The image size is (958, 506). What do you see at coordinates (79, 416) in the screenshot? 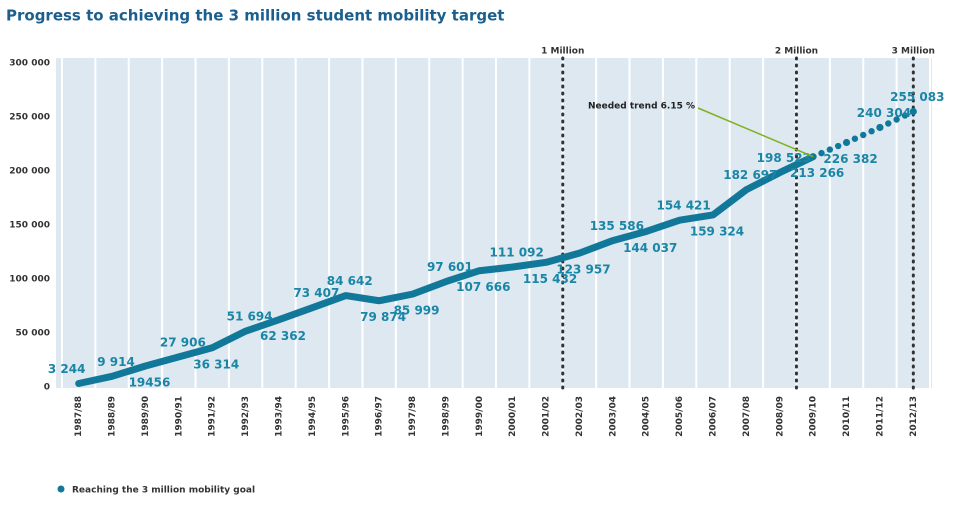
I see `x-tick-label: 1987/88` at bounding box center [79, 416].